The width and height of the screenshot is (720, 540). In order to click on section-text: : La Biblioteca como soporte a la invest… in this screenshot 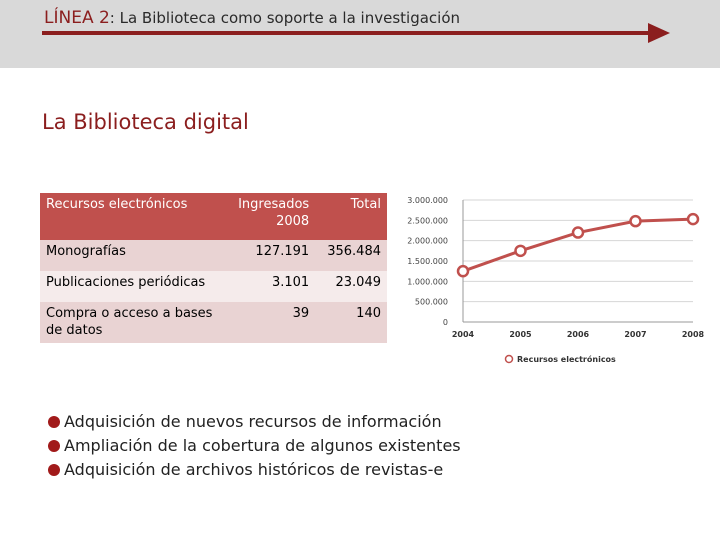, I will do `click(285, 18)`.